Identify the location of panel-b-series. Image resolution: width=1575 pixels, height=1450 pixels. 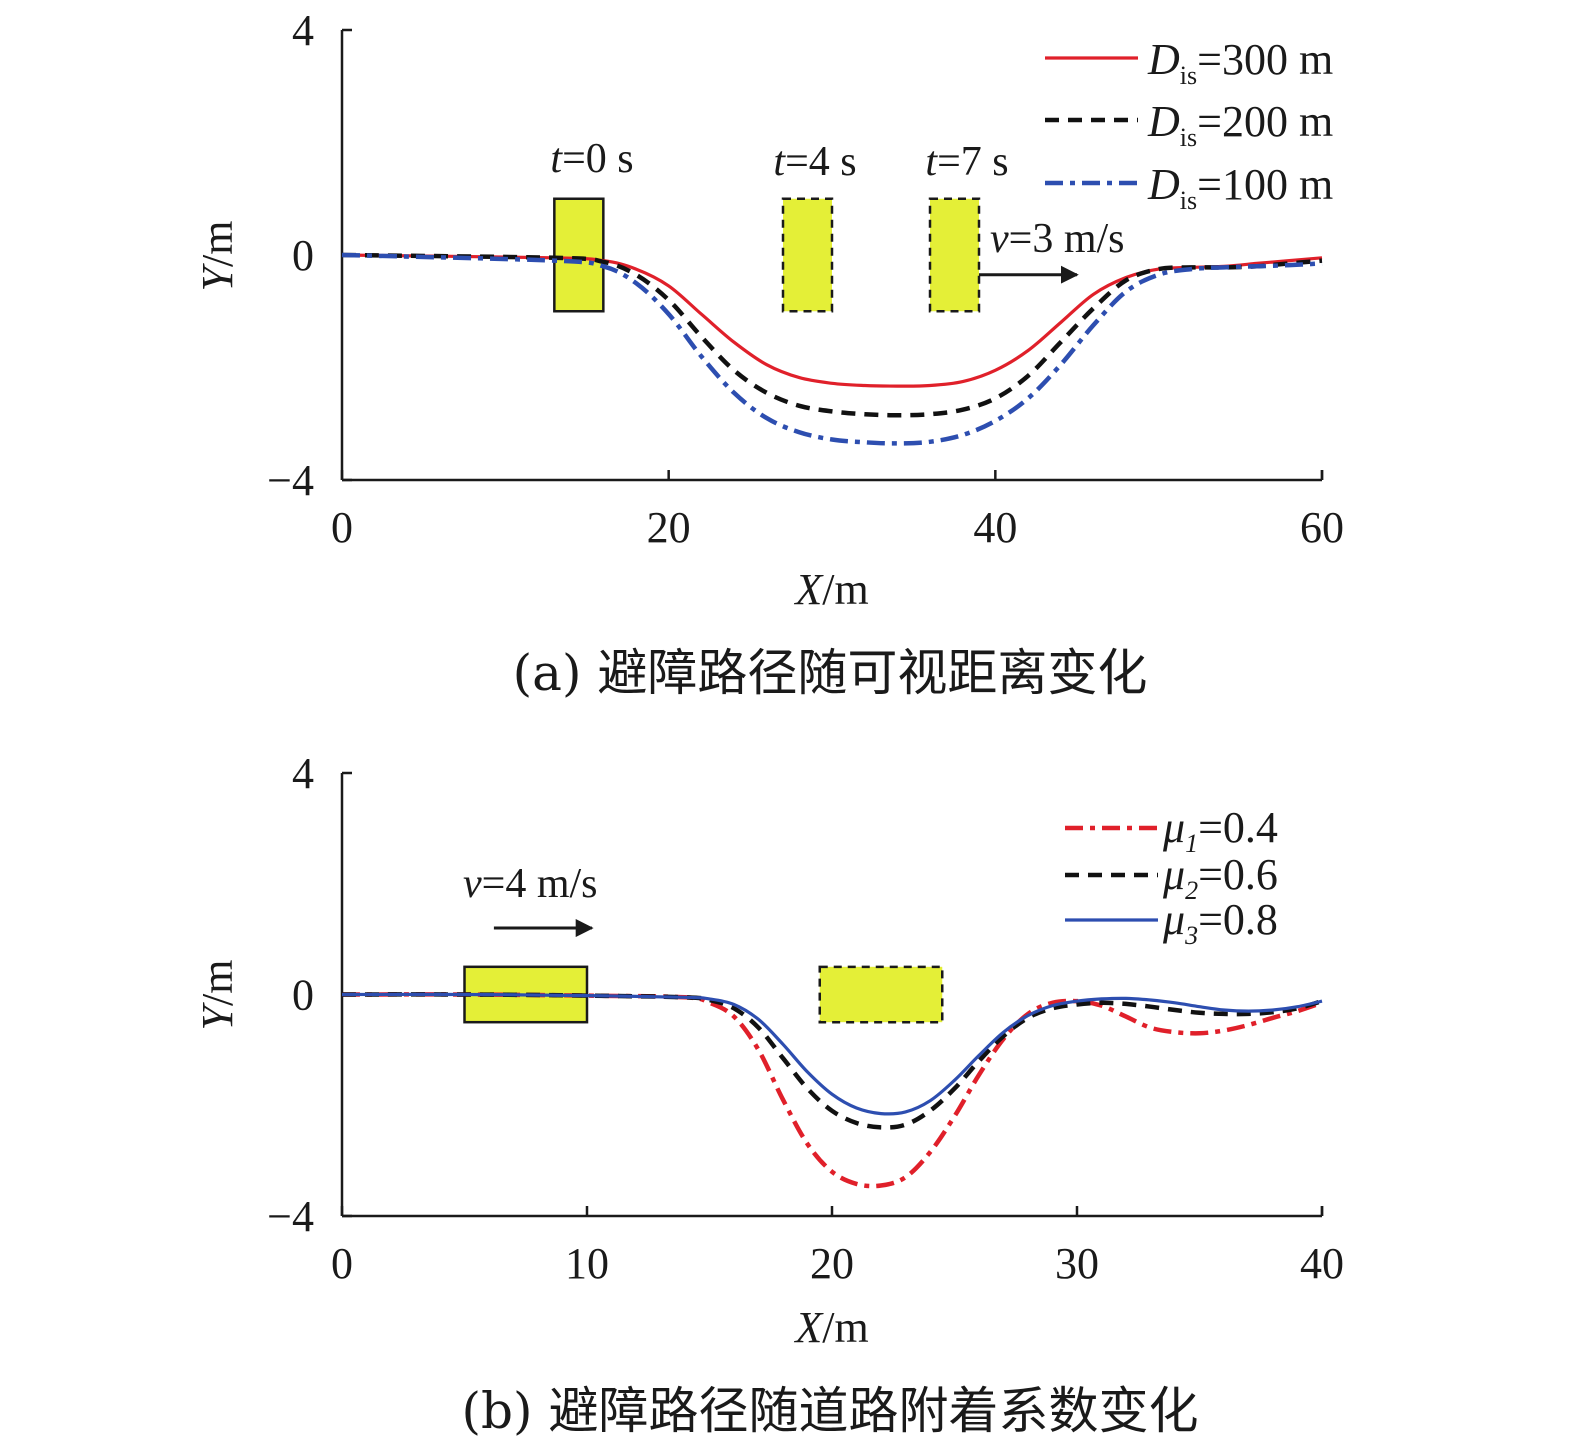
(832, 1090).